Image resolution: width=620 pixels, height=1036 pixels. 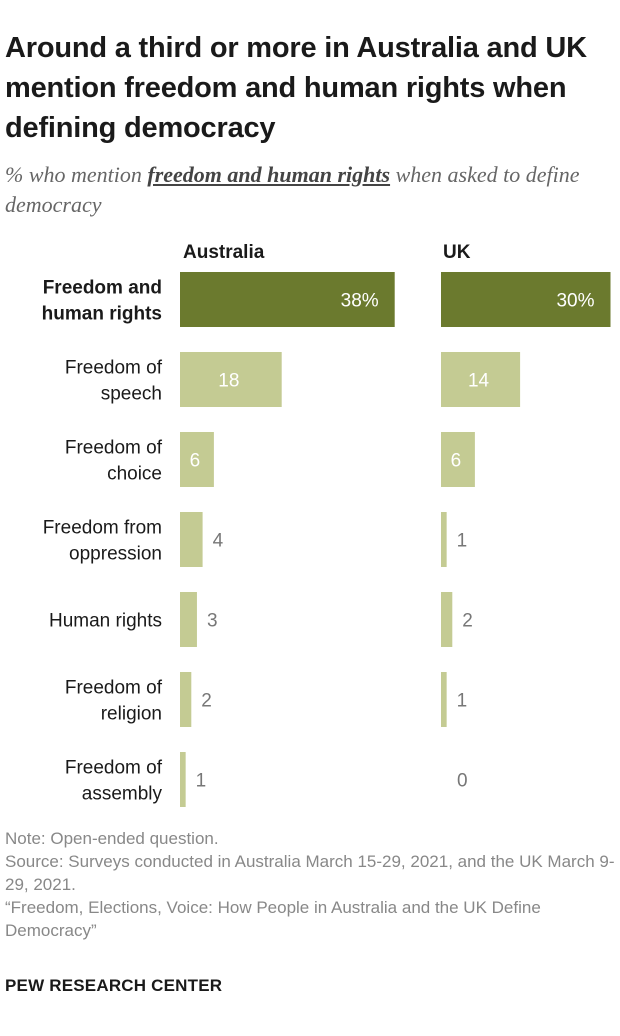 What do you see at coordinates (292, 189) in the screenshot?
I see `subtitle-suffix: when asked to define democracy` at bounding box center [292, 189].